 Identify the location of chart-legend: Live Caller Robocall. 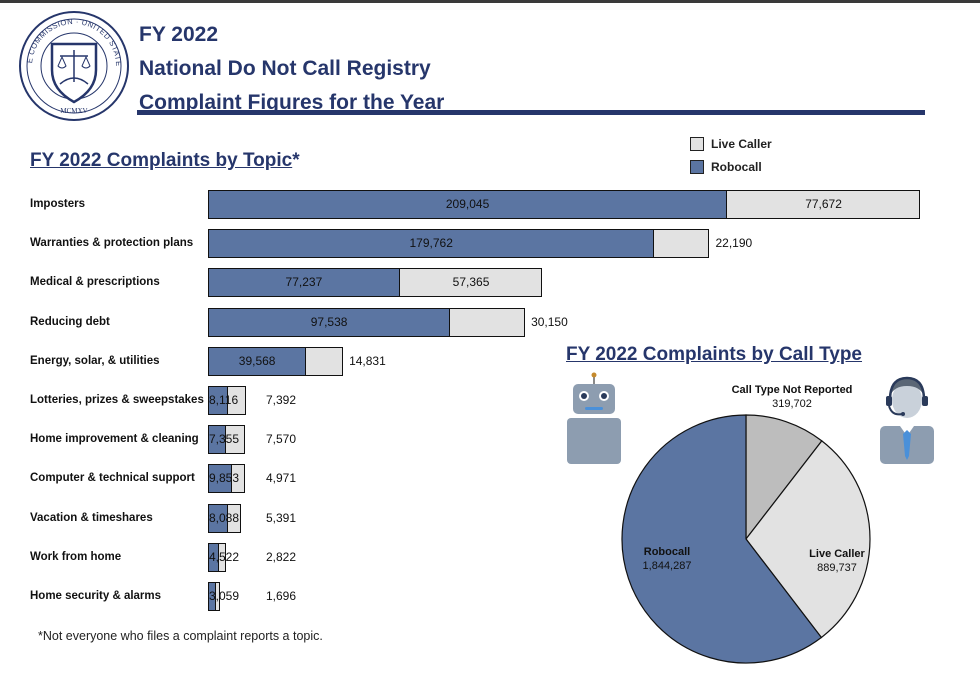
(731, 155).